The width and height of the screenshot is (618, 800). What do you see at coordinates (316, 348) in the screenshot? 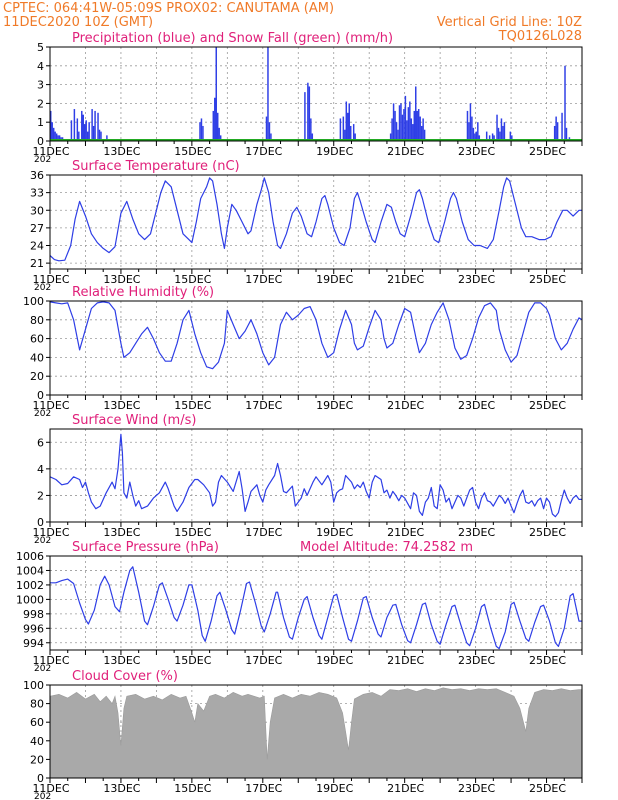
I see `rh-frame` at bounding box center [316, 348].